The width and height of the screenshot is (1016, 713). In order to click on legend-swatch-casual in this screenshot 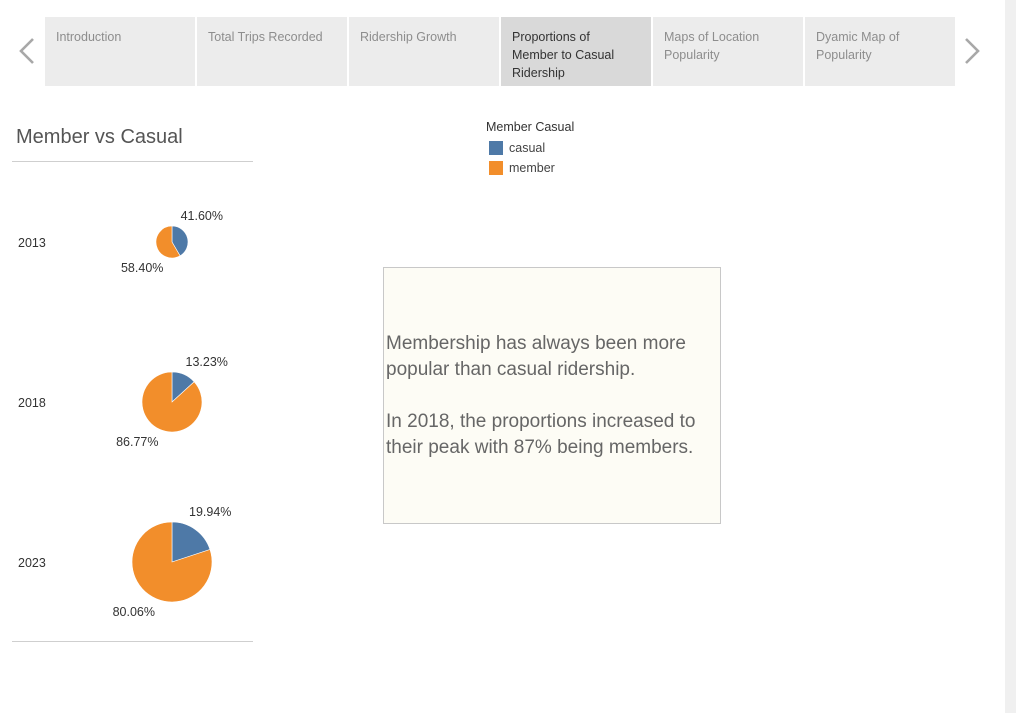, I will do `click(496, 148)`.